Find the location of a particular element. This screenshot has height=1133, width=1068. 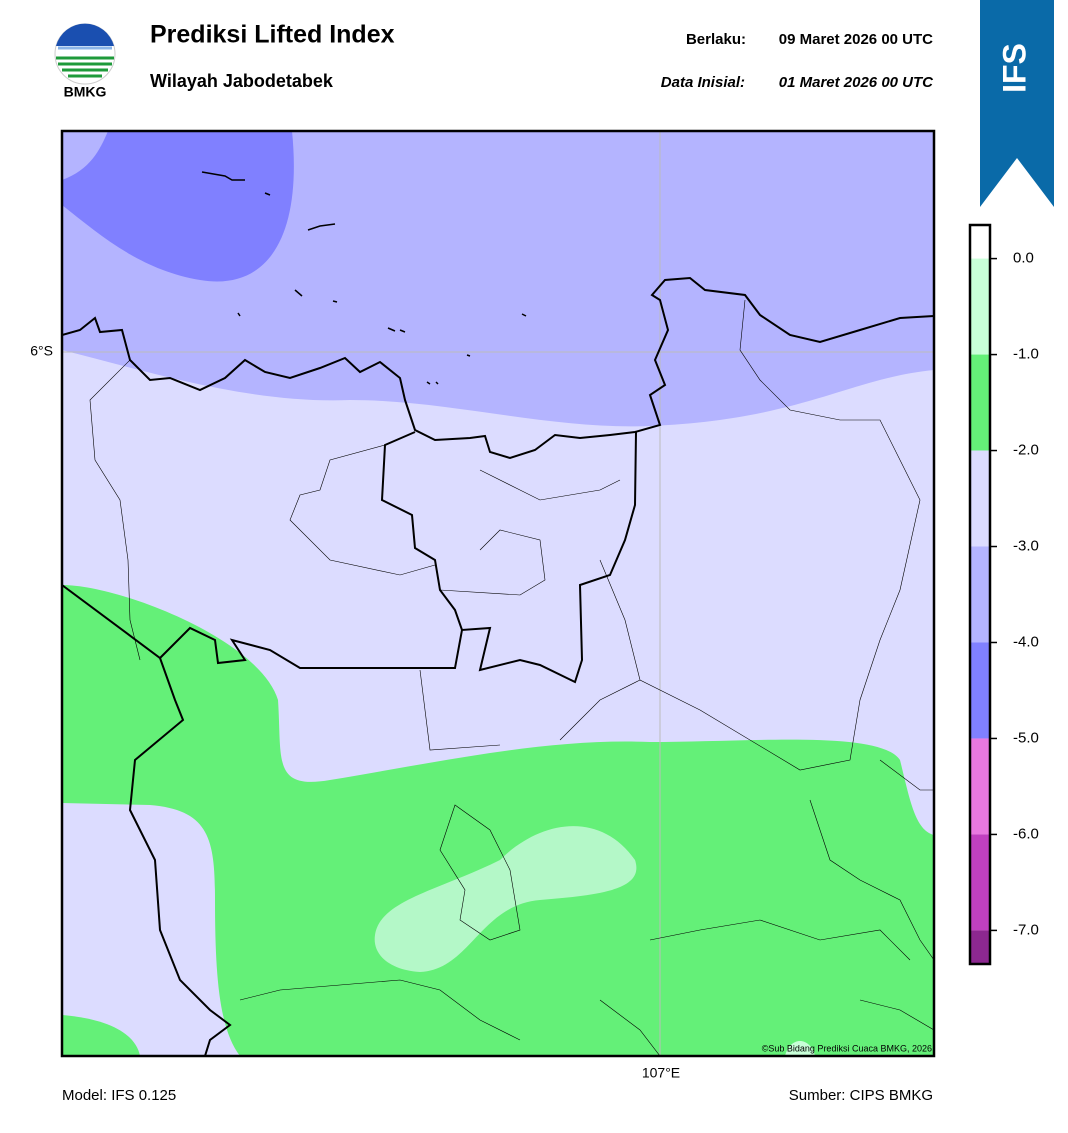

lon-label: 107°E is located at coordinates (661, 1073).